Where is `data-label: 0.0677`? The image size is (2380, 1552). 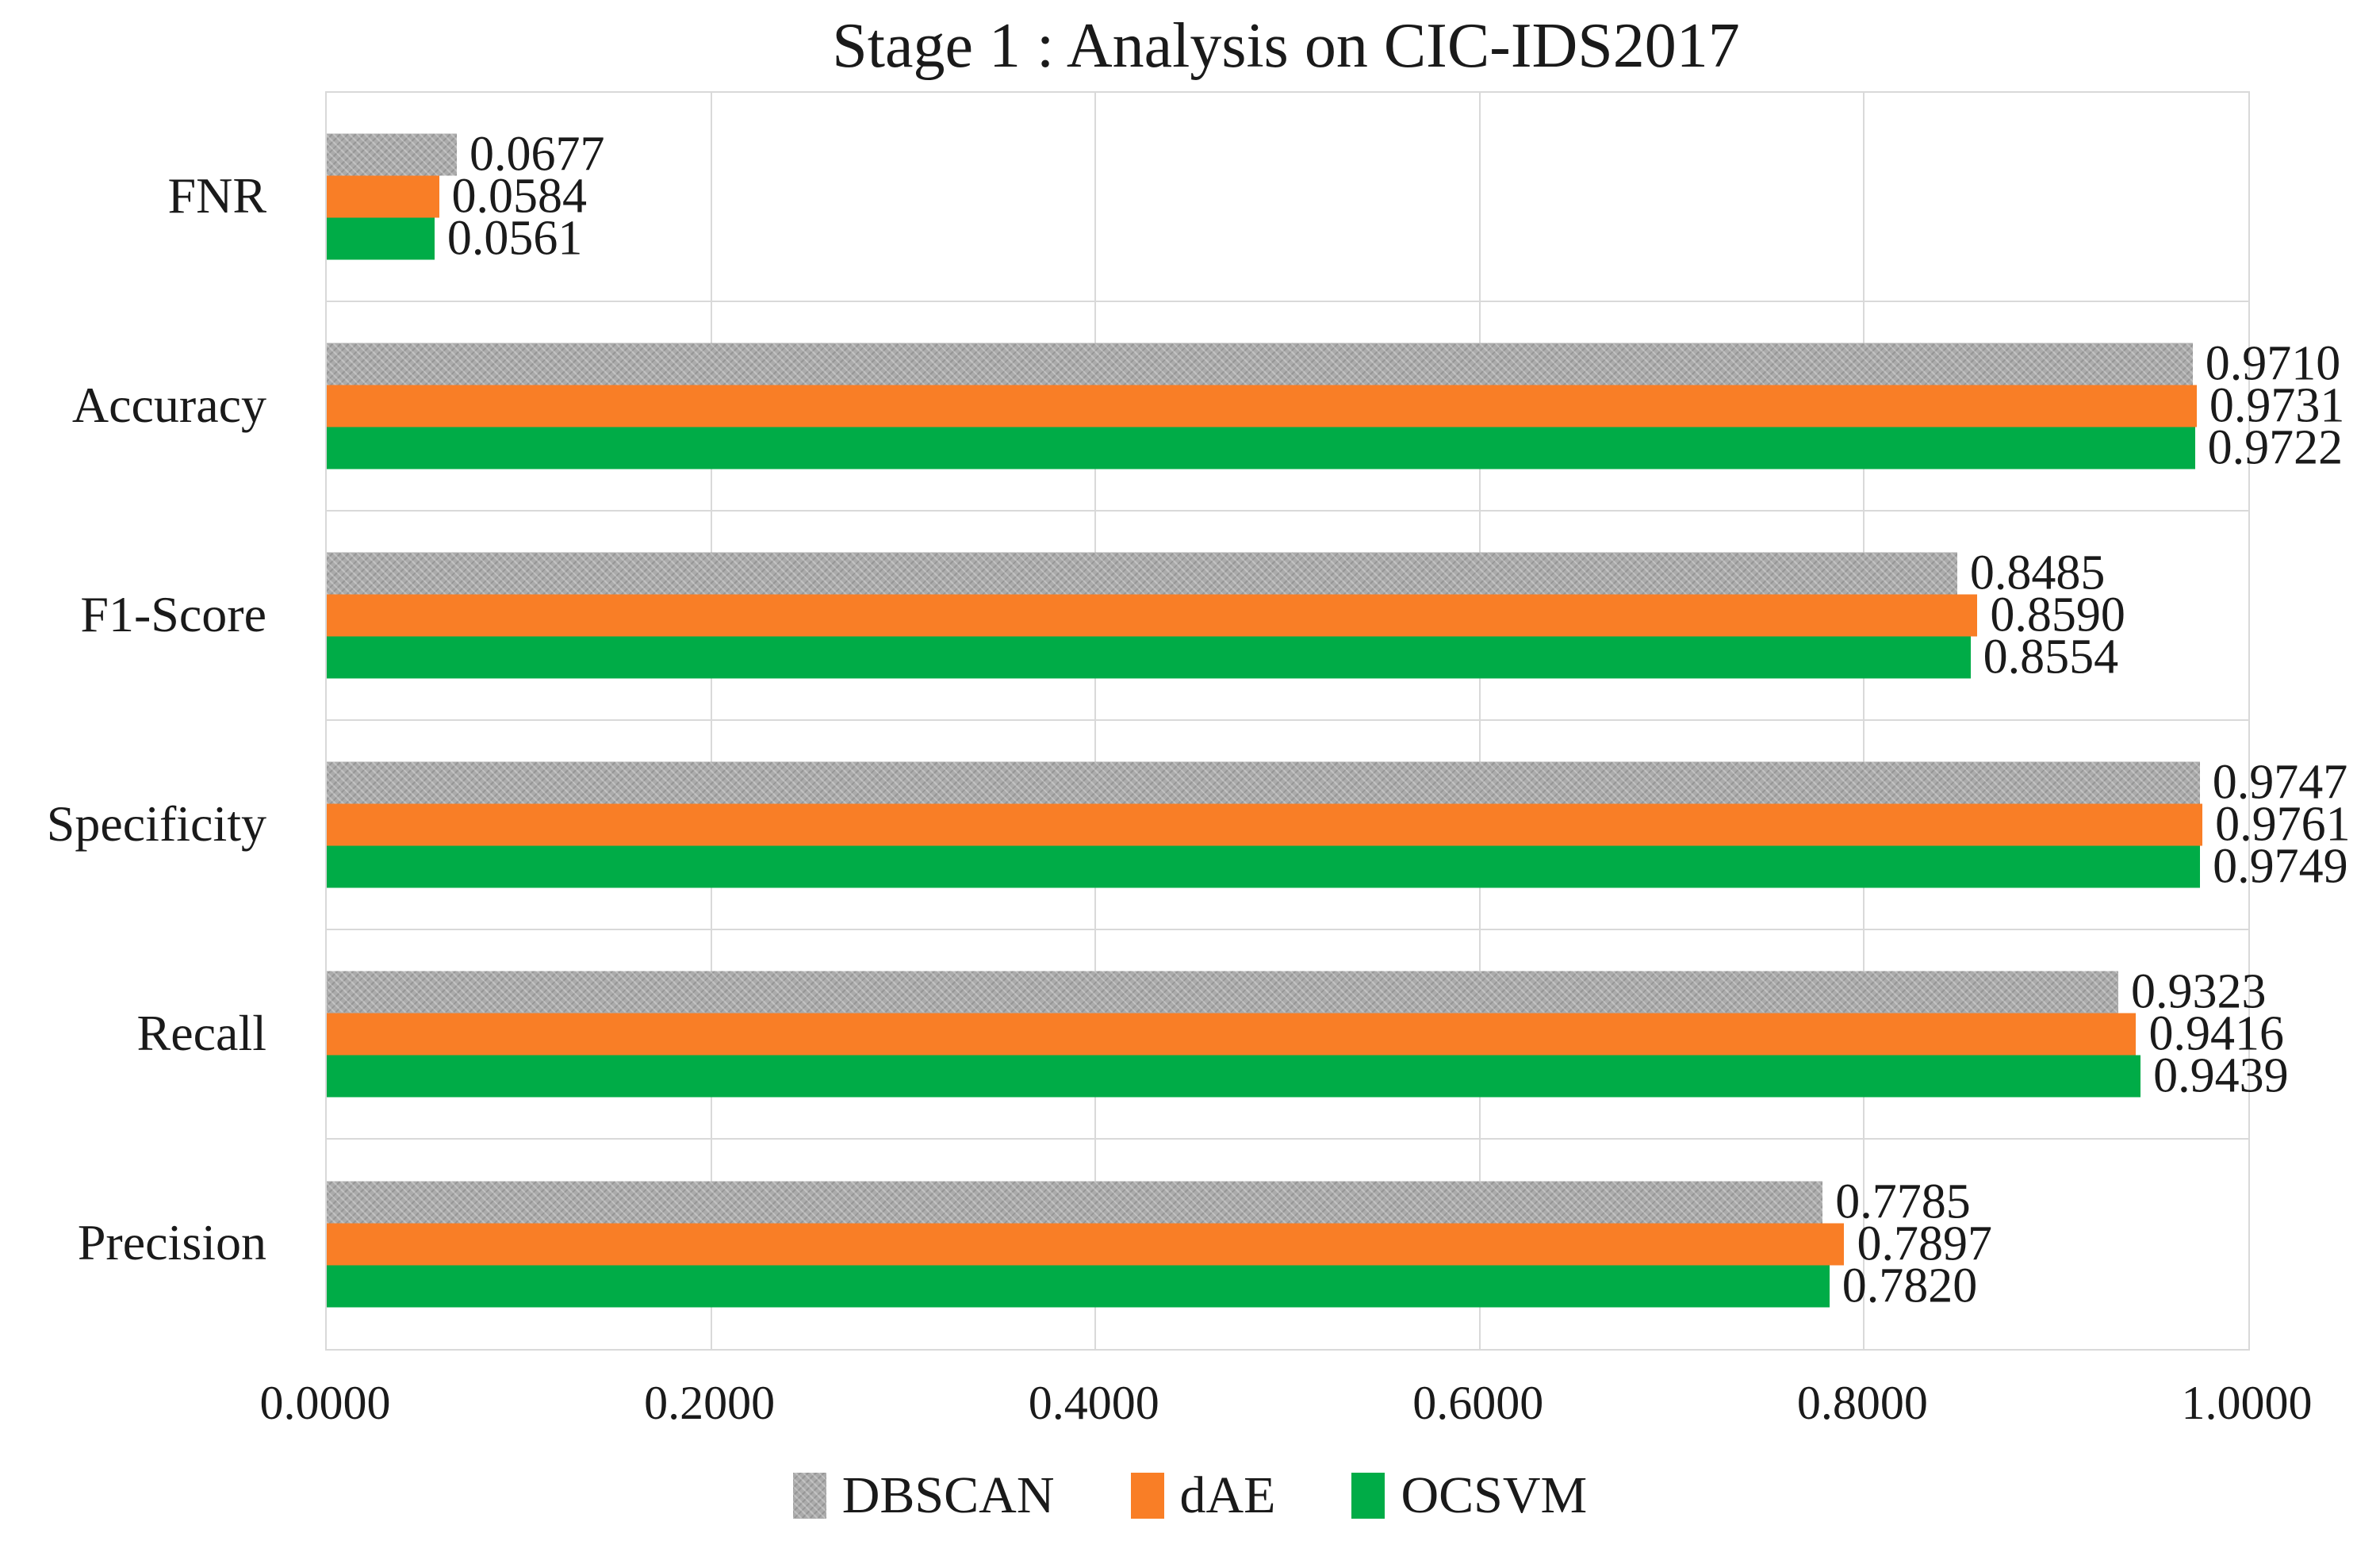 data-label: 0.0677 is located at coordinates (537, 154).